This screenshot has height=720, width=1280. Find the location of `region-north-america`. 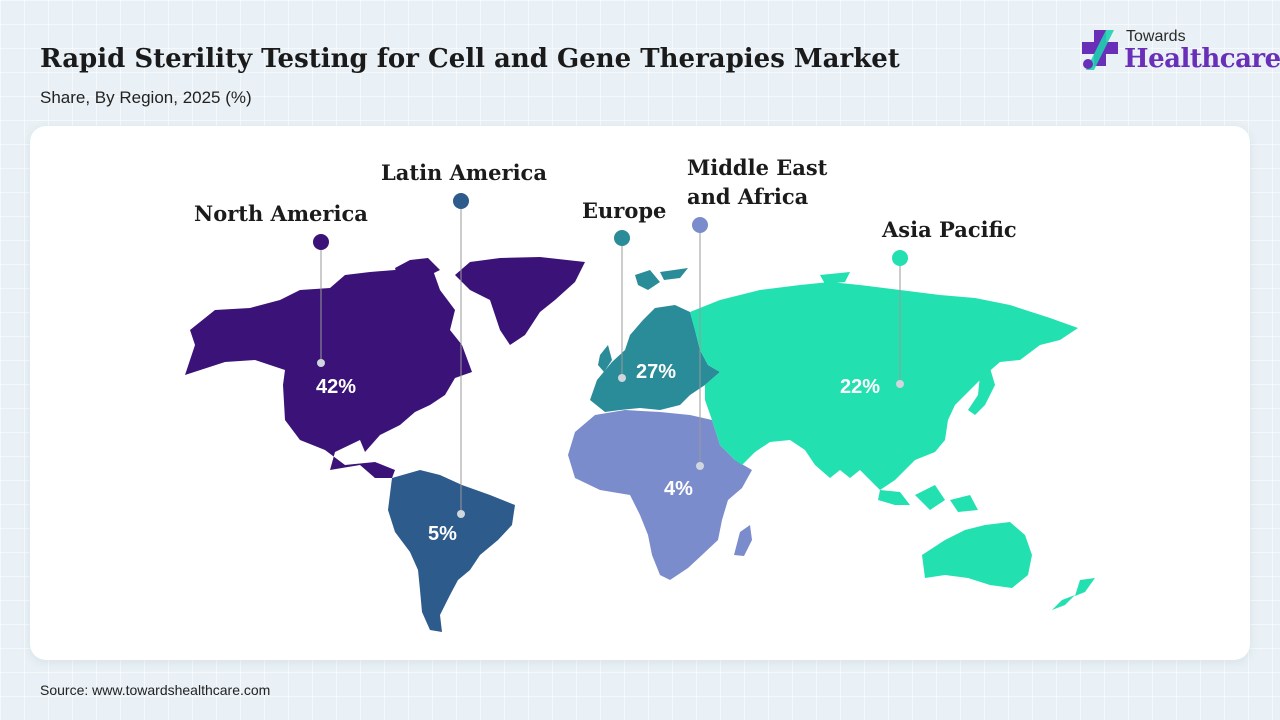

region-north-america is located at coordinates (385, 367).